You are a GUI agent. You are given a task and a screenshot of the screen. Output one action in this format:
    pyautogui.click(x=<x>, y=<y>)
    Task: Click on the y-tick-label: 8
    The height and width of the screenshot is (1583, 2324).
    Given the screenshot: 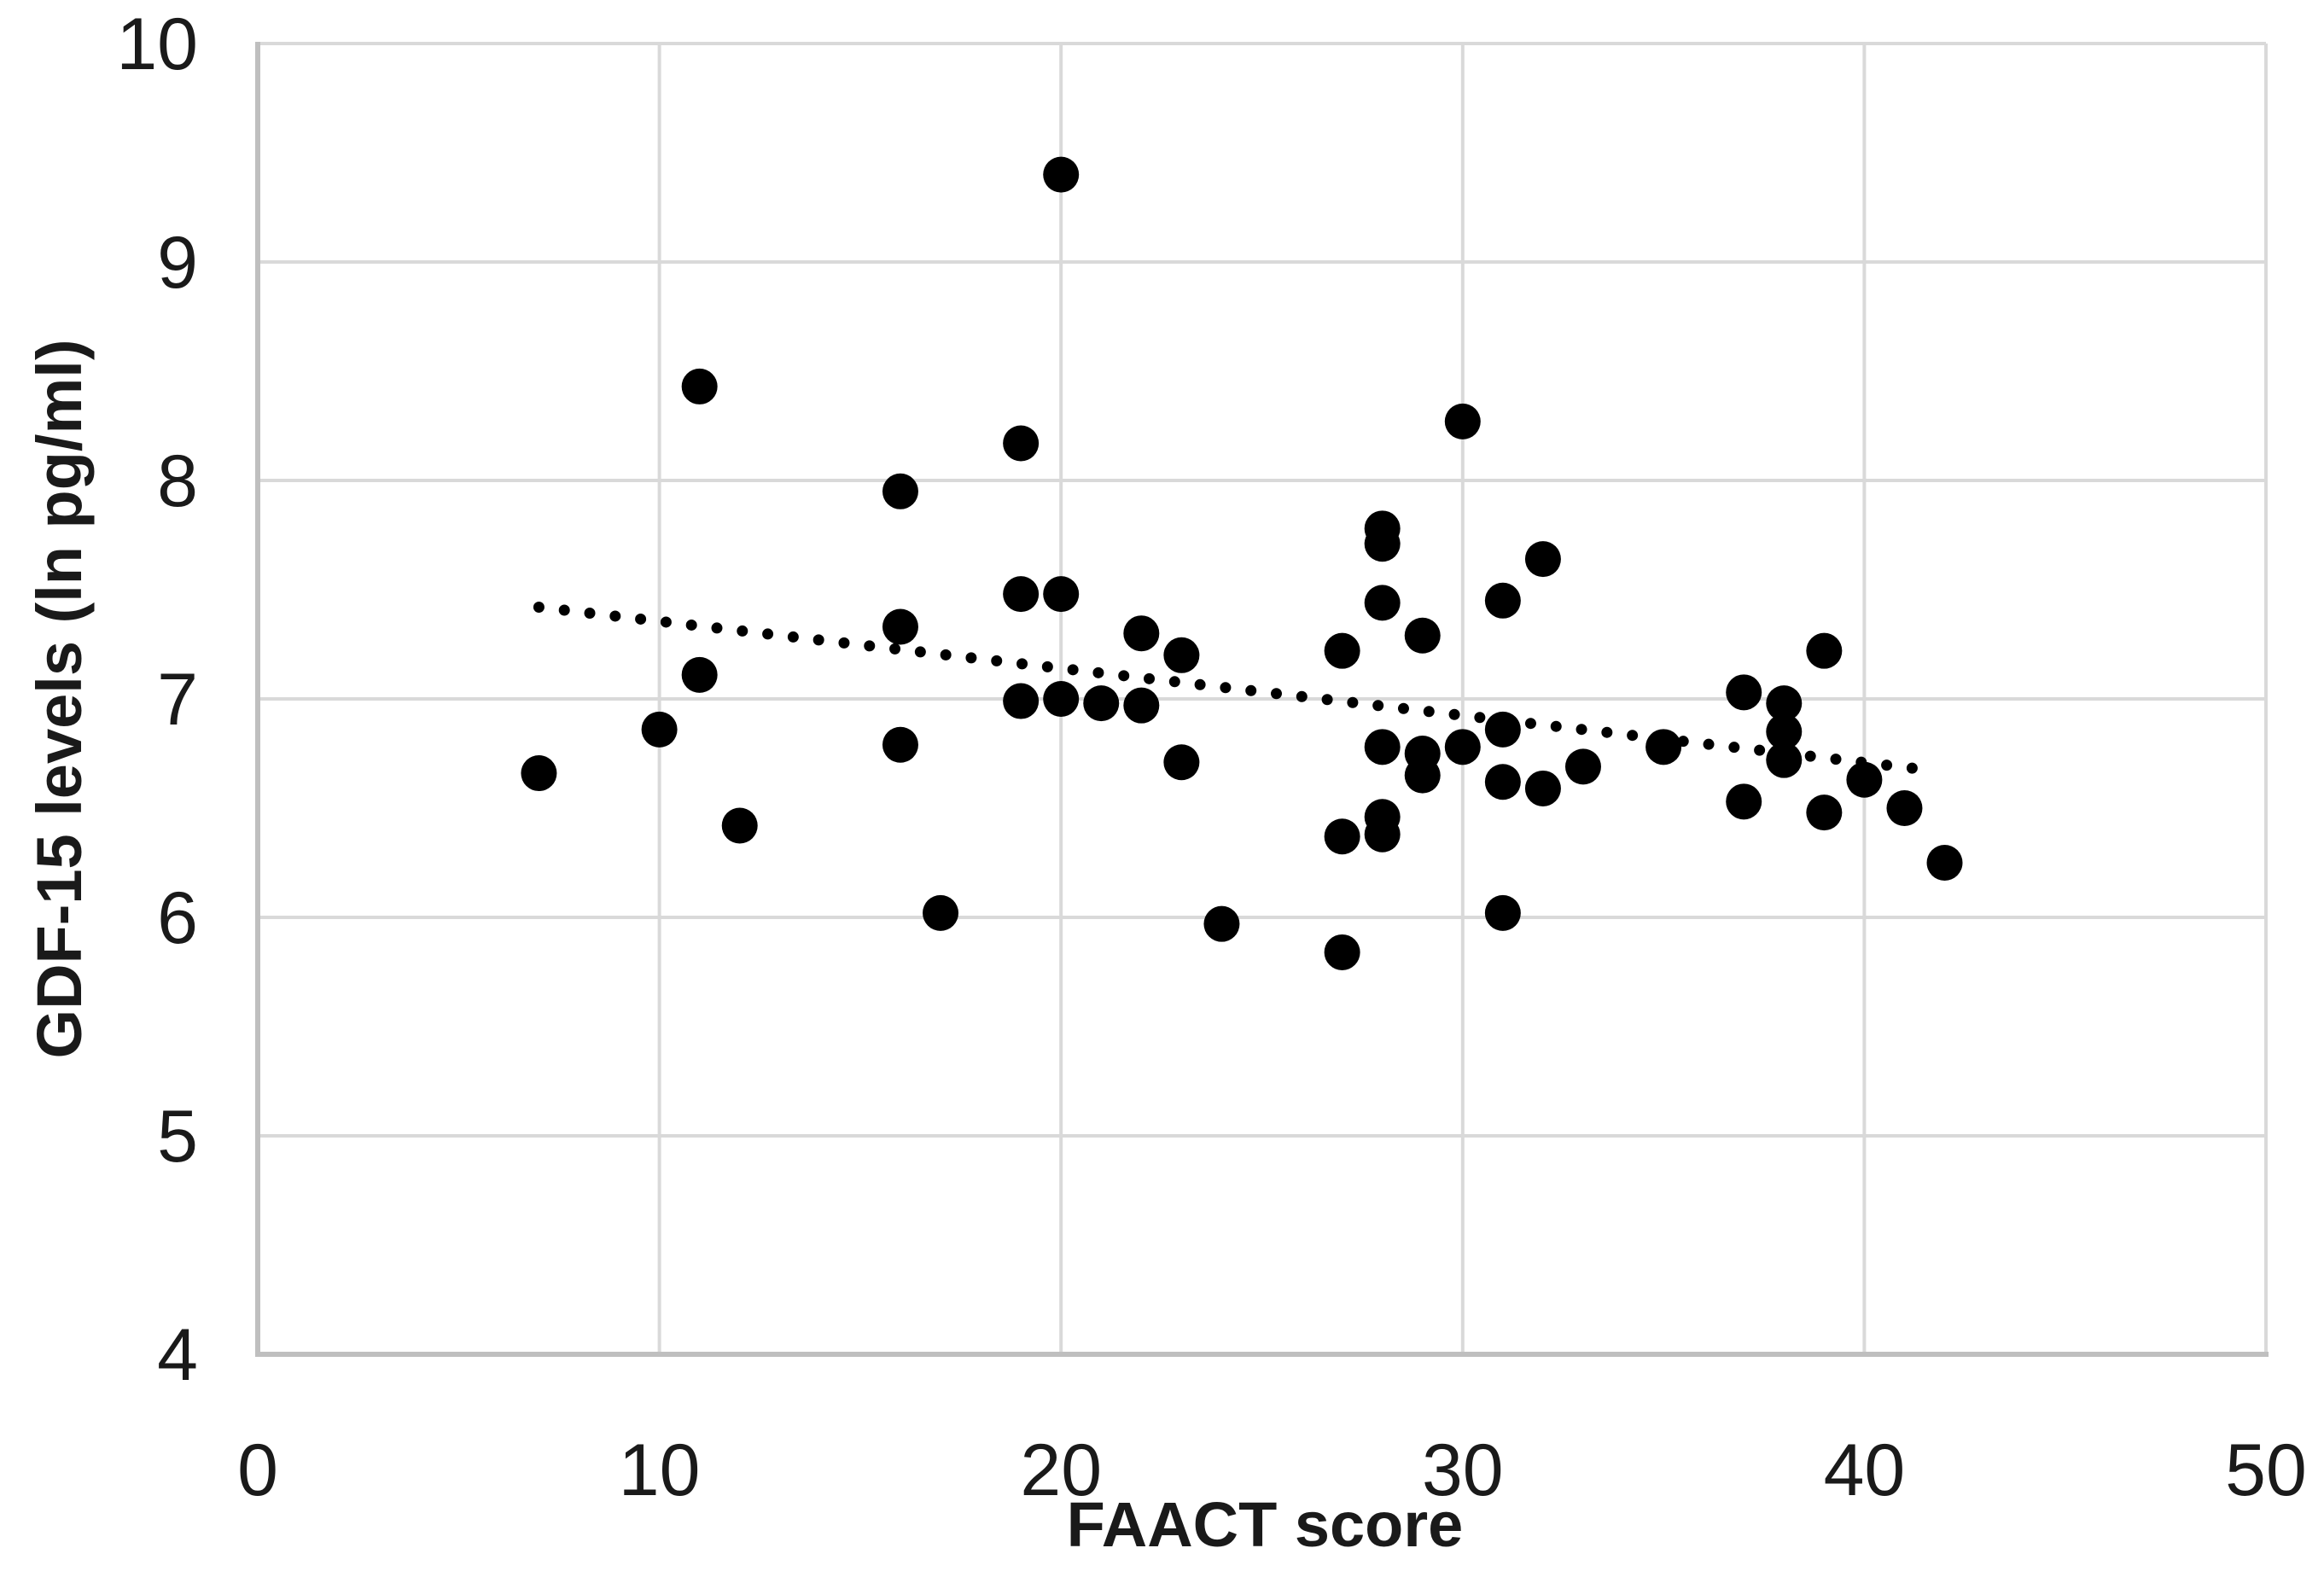 What is the action you would take?
    pyautogui.click(x=177, y=481)
    